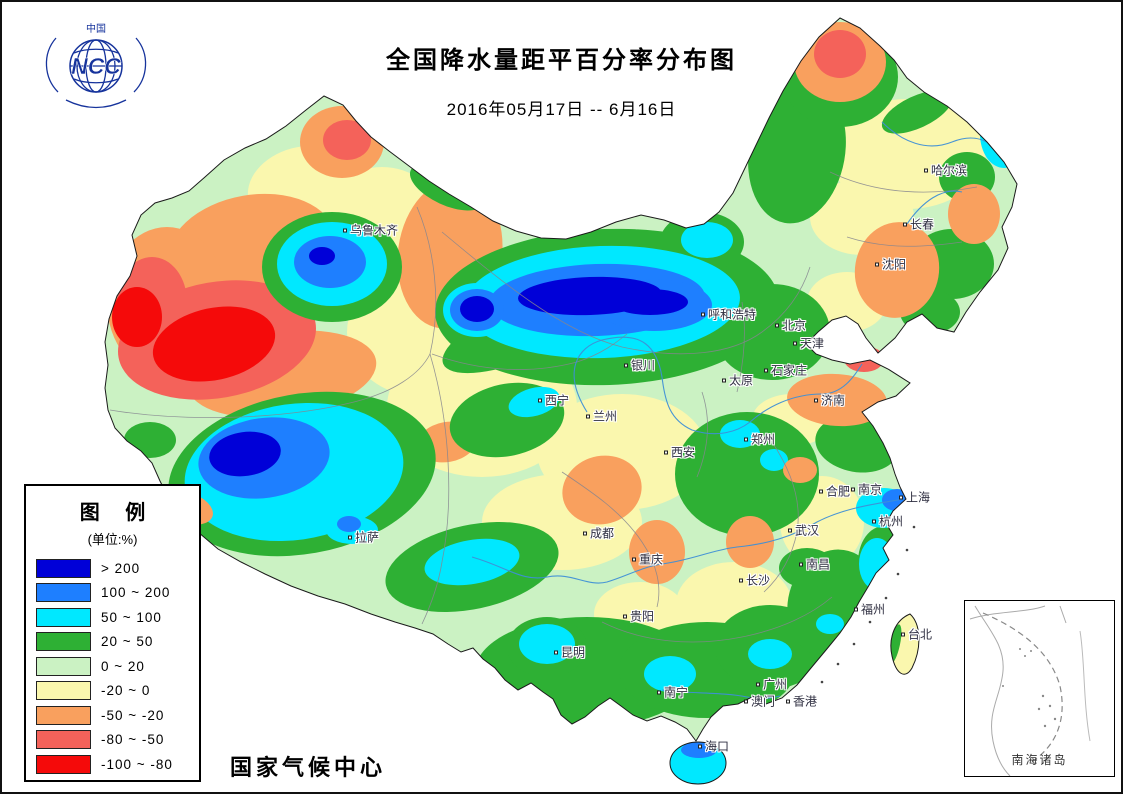  Describe the element at coordinates (905, 644) in the screenshot. I see `taiwan-island` at that location.